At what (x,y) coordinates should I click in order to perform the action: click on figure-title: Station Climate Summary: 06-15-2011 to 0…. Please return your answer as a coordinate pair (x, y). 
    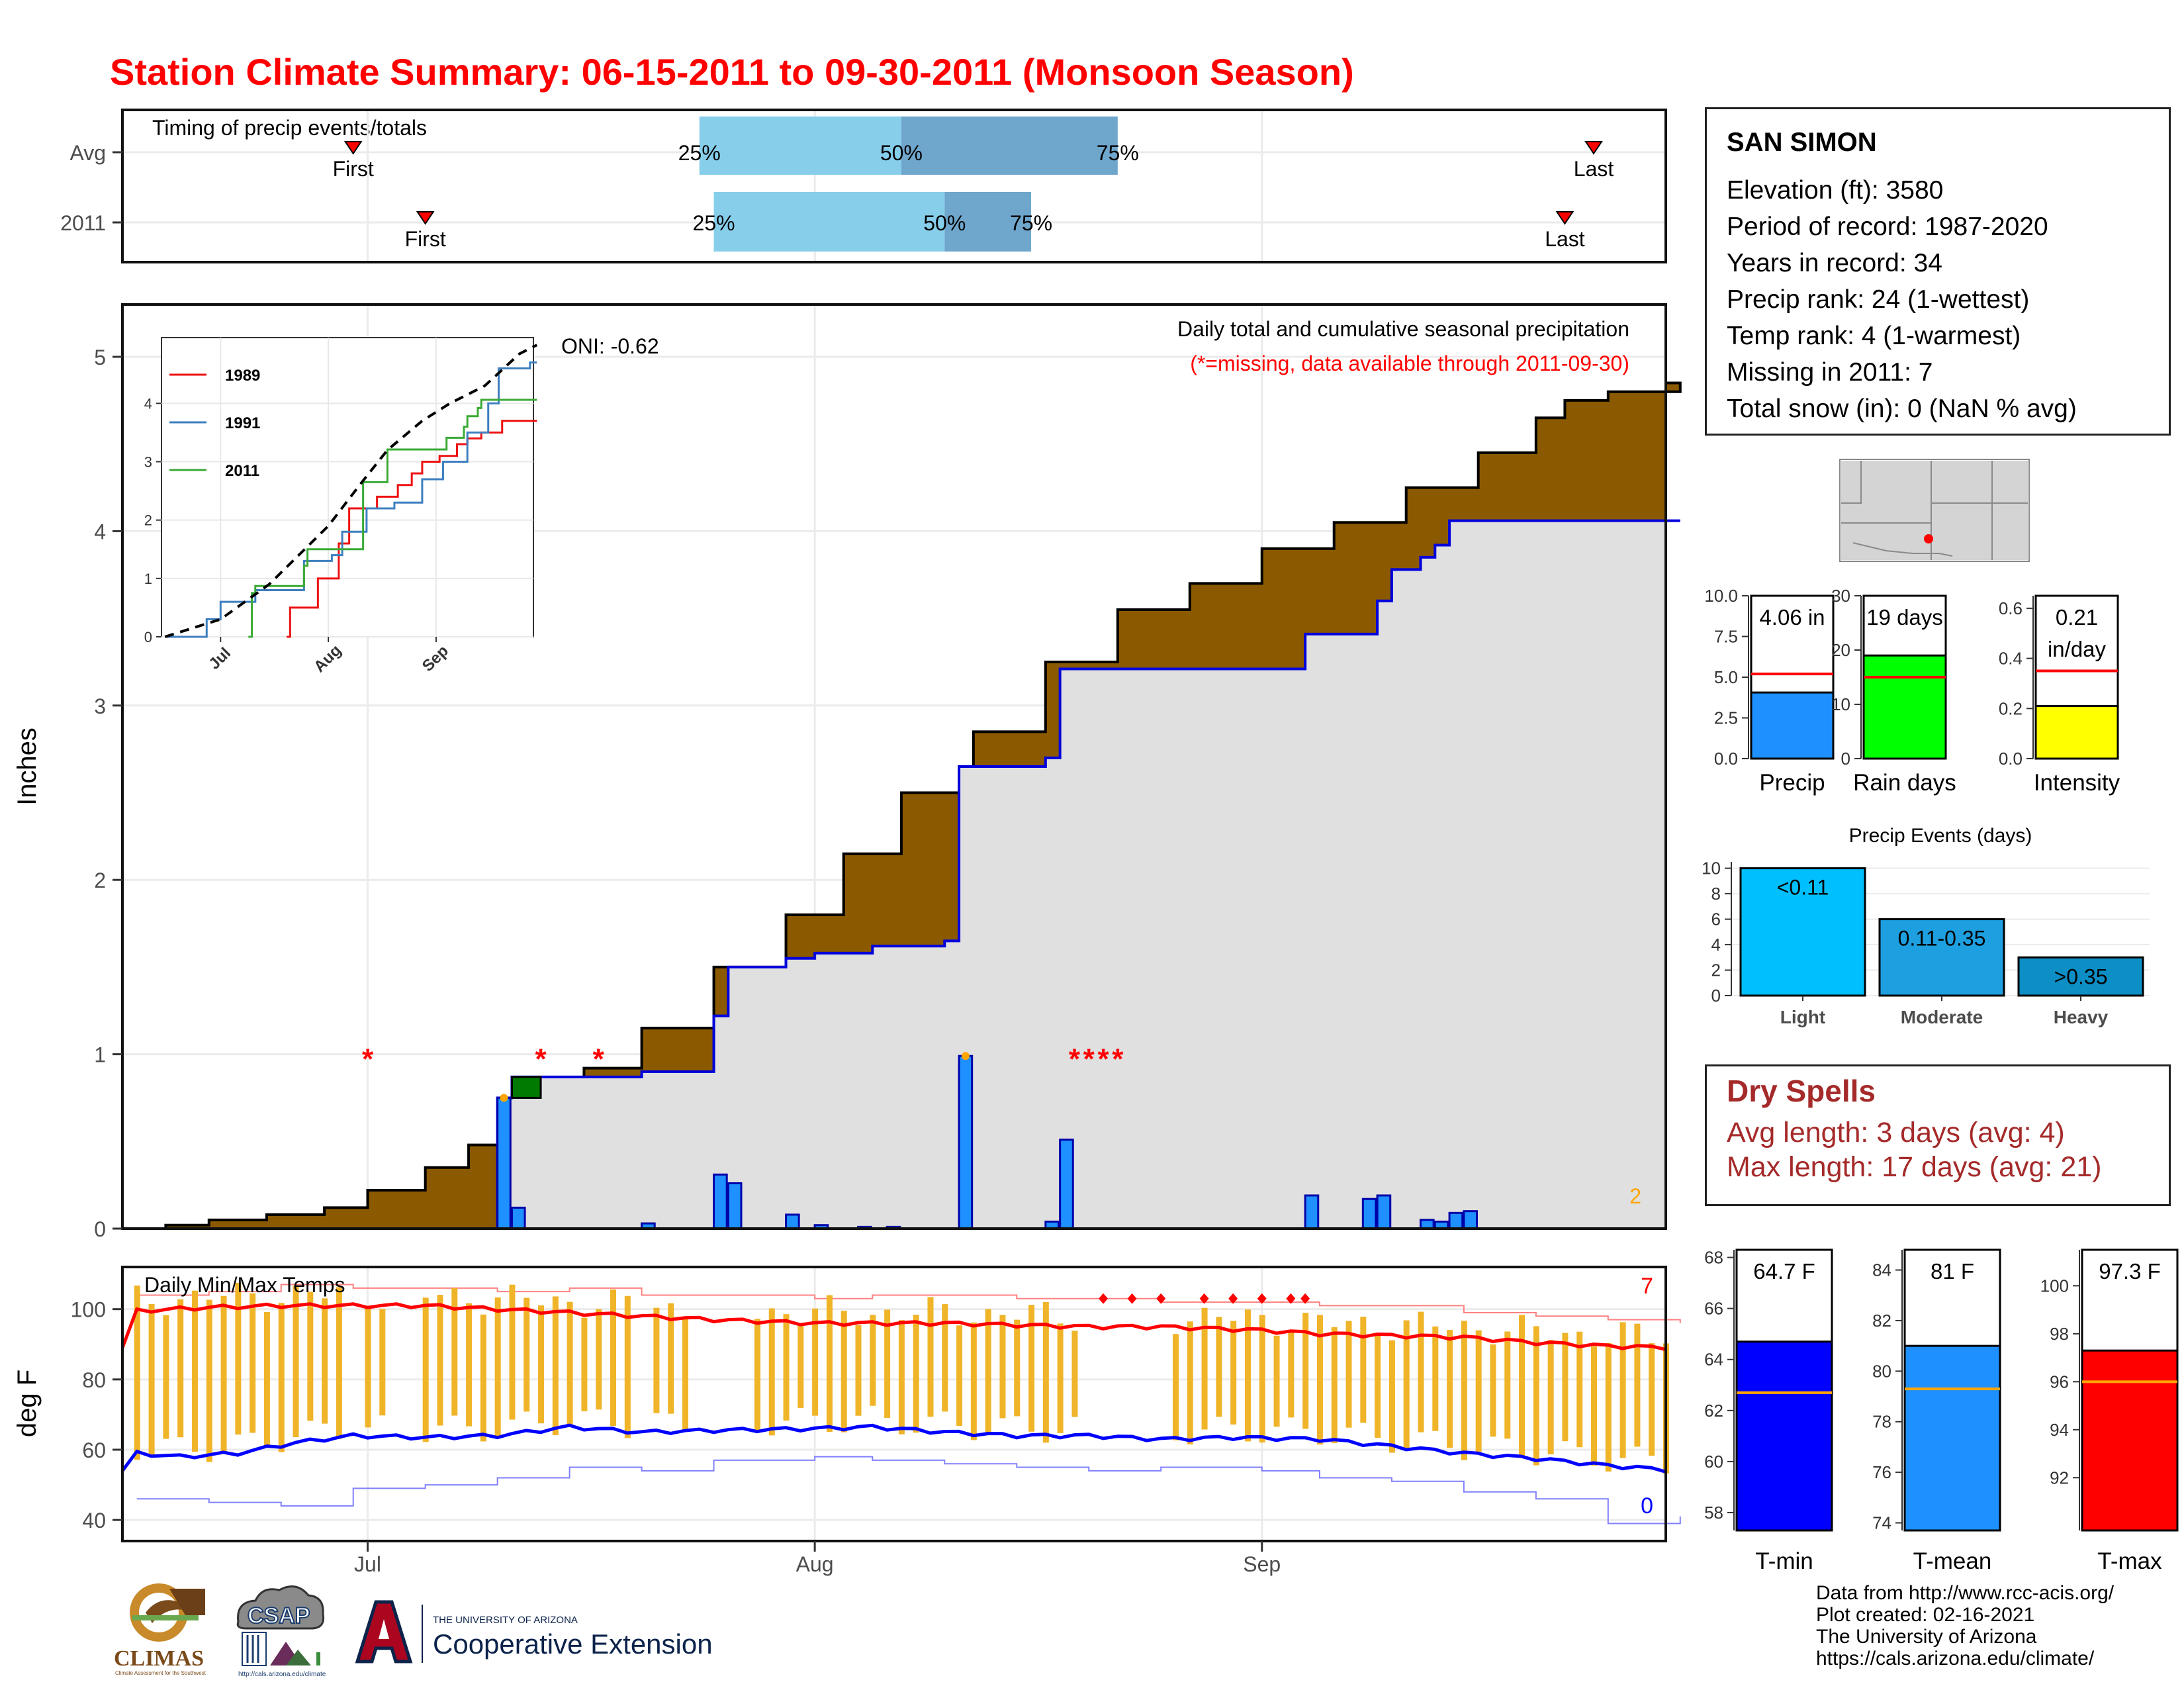
    Looking at the image, I should click on (732, 72).